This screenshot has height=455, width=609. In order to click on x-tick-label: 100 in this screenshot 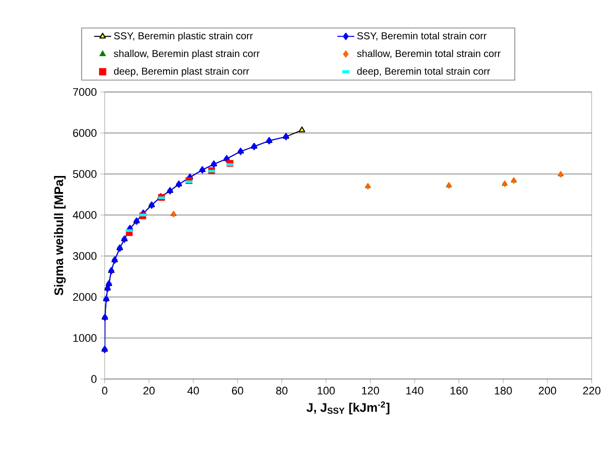, I will do `click(326, 390)`.